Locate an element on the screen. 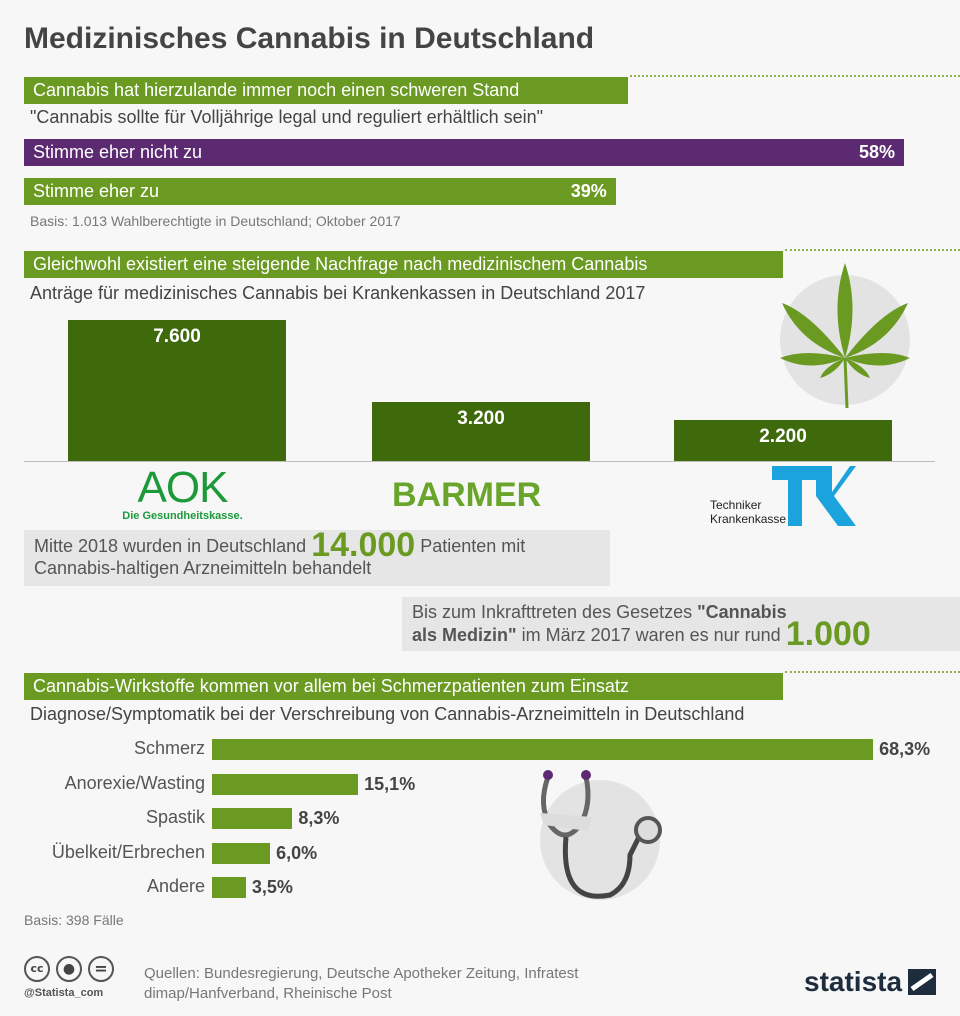 The image size is (960, 1016). aok-logo: AOK Die Gesundheitskasse. is located at coordinates (182, 493).